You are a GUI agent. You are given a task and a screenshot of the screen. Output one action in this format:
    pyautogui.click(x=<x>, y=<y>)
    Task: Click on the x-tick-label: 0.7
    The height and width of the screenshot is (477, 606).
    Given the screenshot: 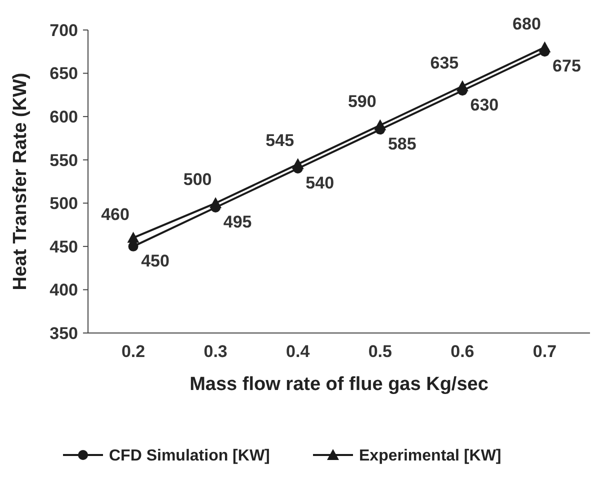 What is the action you would take?
    pyautogui.click(x=544, y=351)
    